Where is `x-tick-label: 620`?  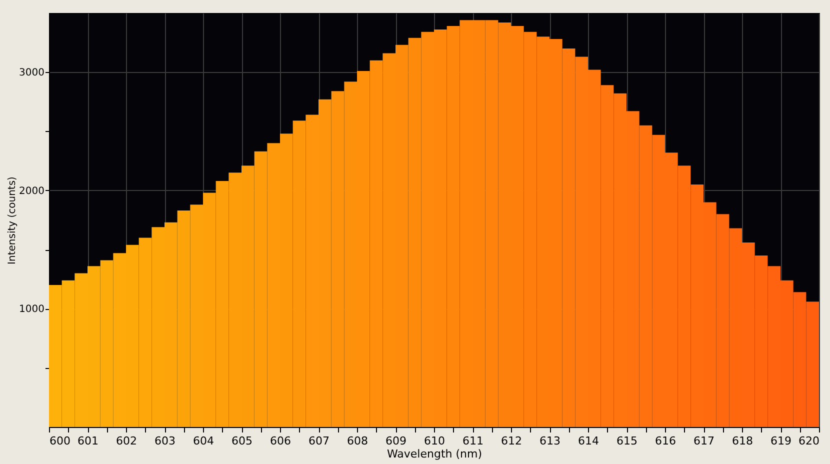 x-tick-label: 620 is located at coordinates (809, 441).